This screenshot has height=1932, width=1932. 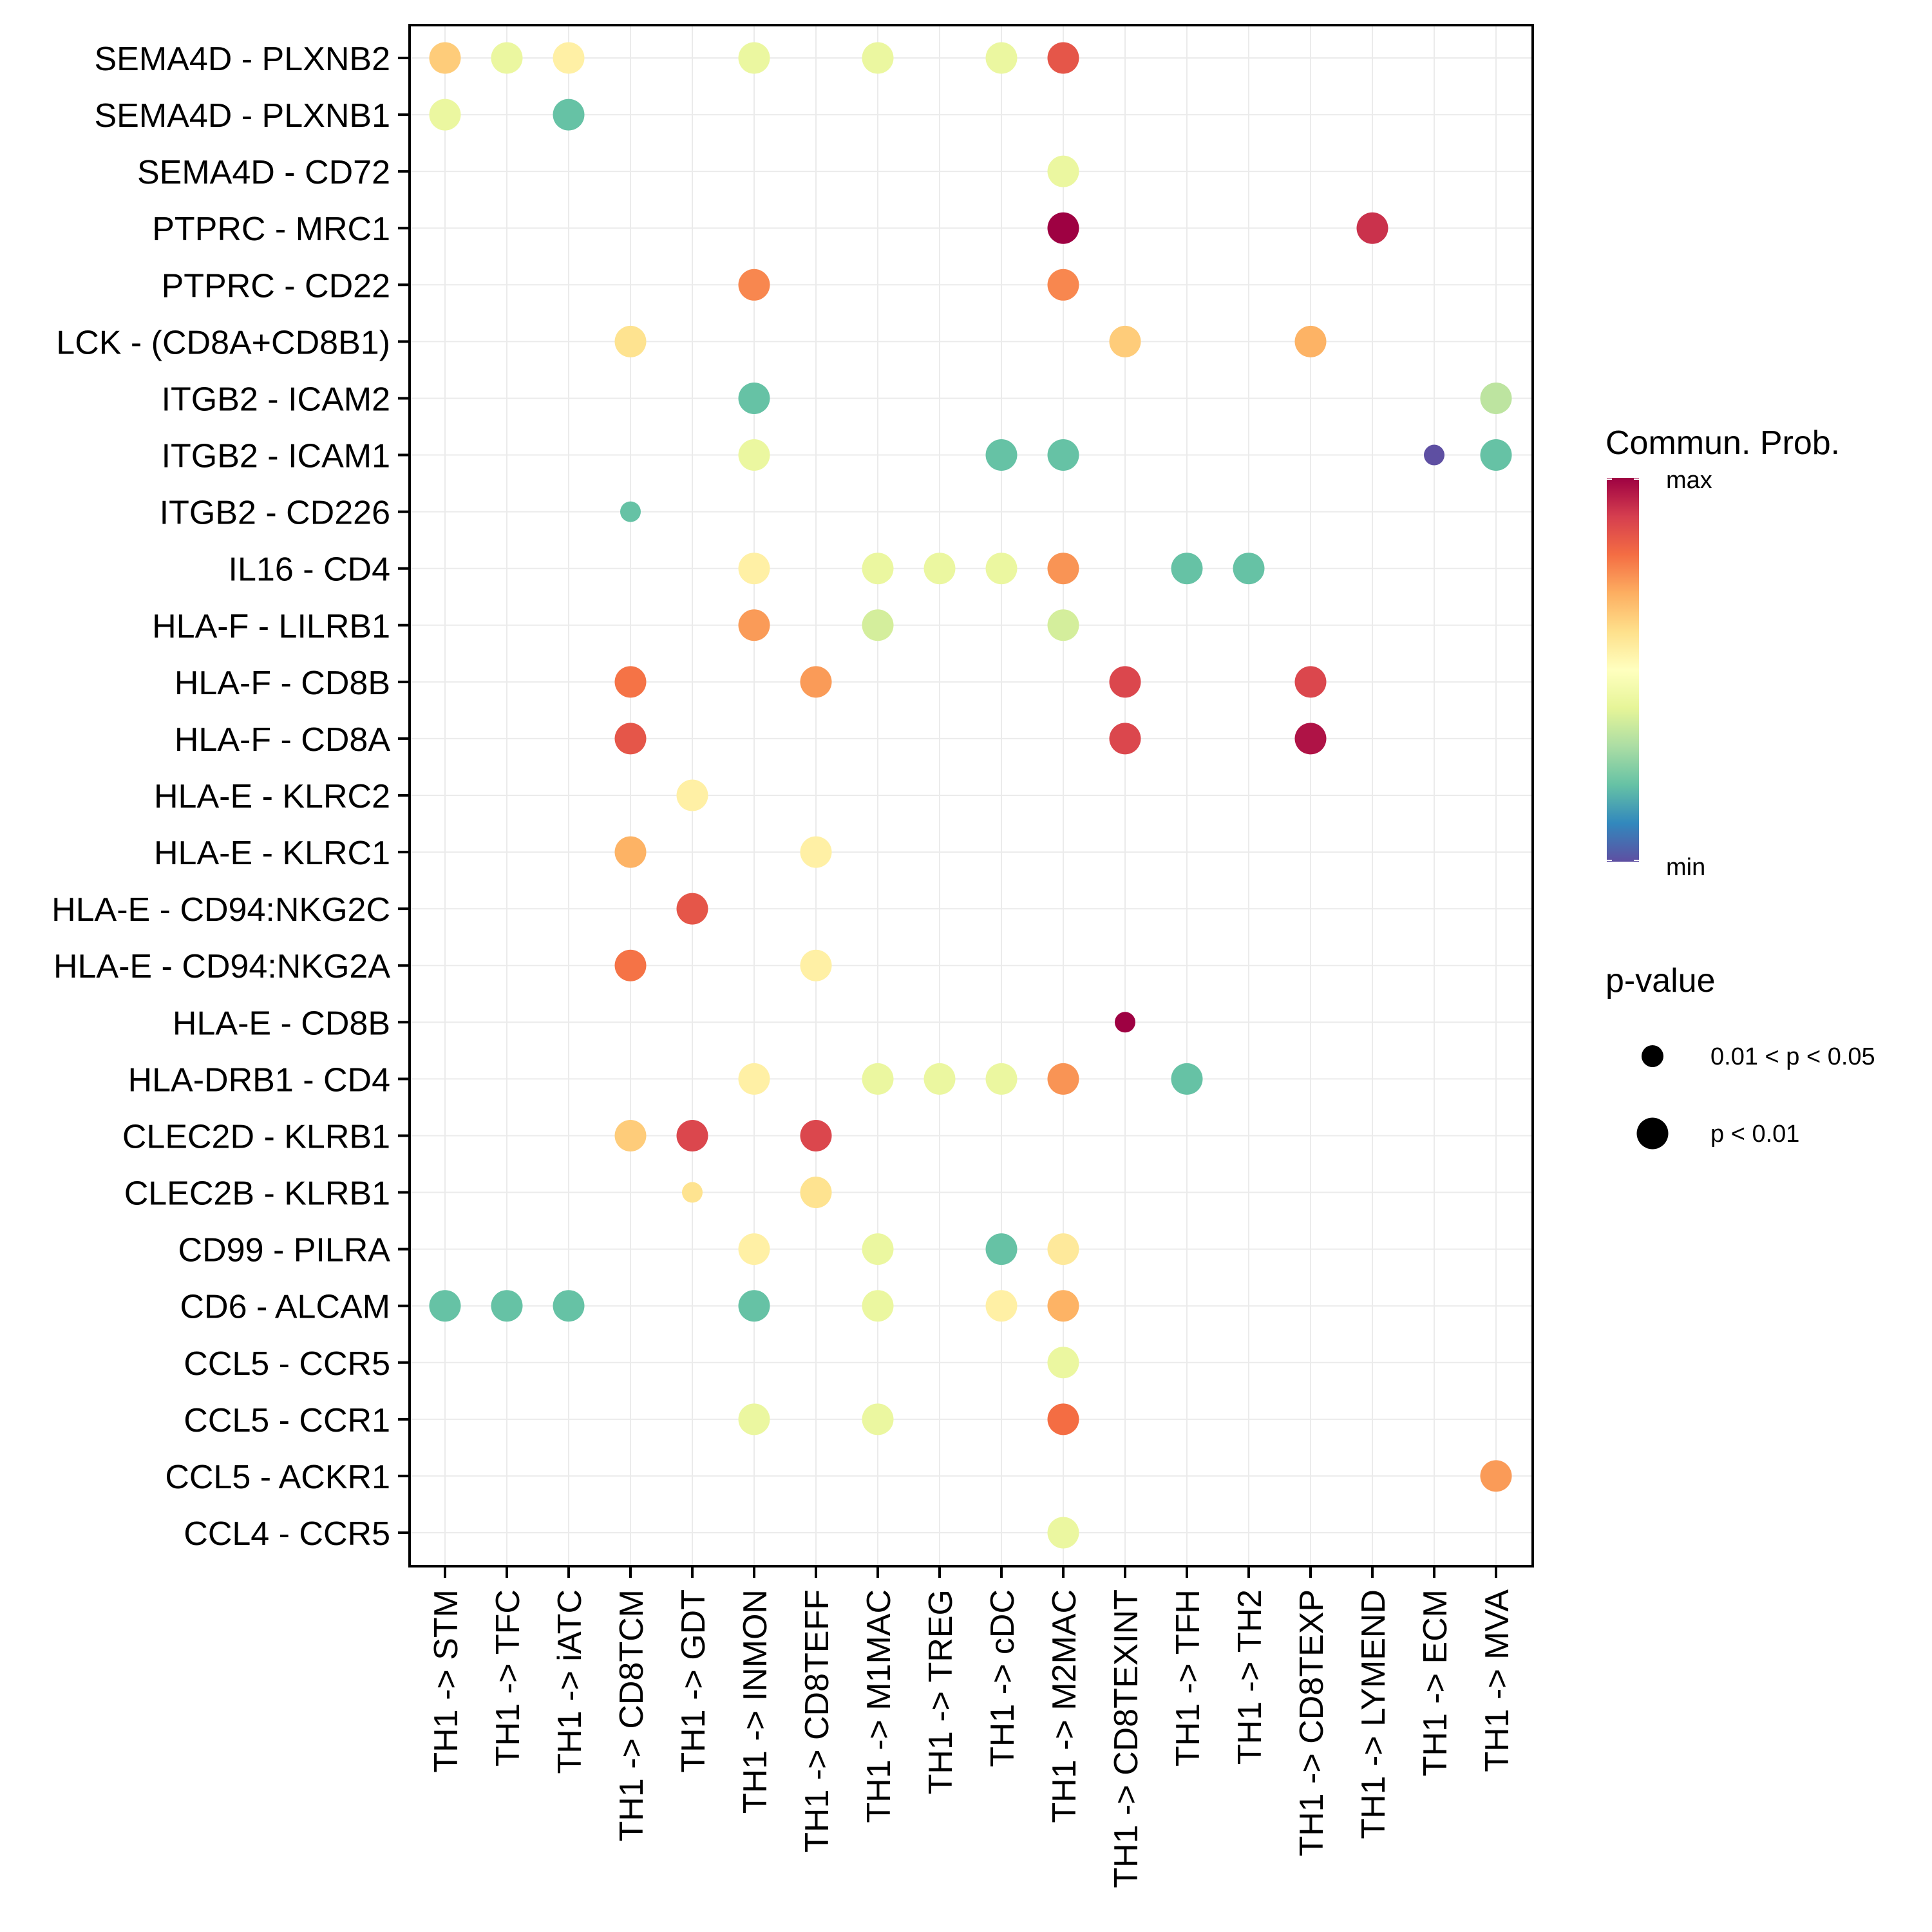 I want to click on y-tick-label: CCL5 - ACKR1, so click(x=277, y=1477).